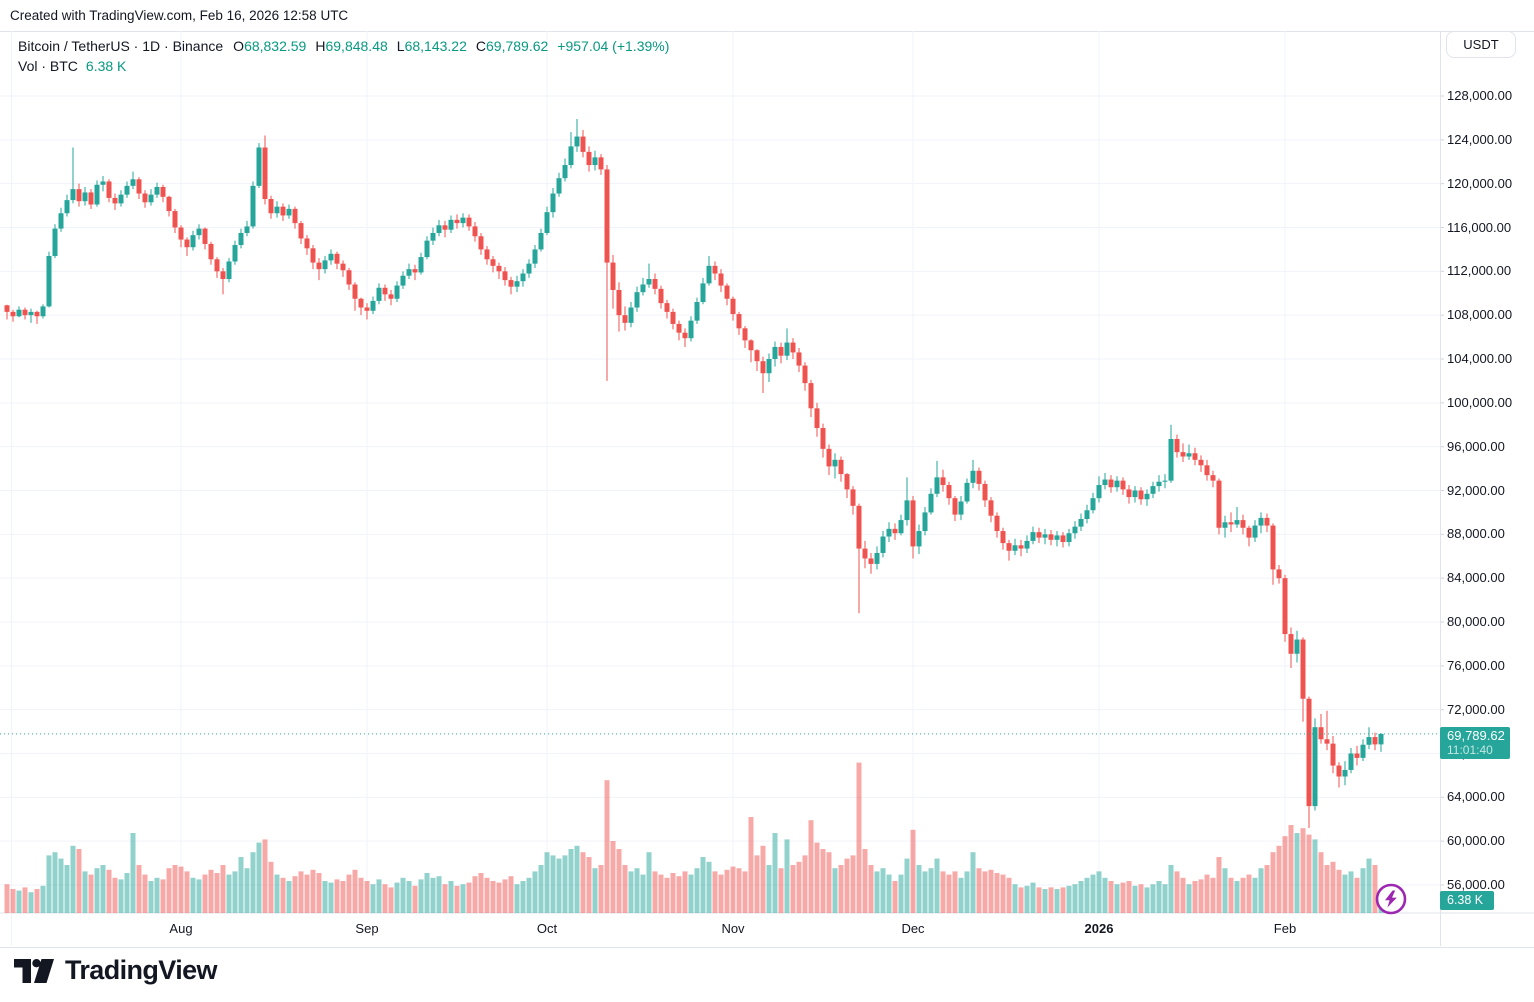 The image size is (1534, 1002). Describe the element at coordinates (1481, 44) in the screenshot. I see `currency-toggle-button: USDT` at that location.